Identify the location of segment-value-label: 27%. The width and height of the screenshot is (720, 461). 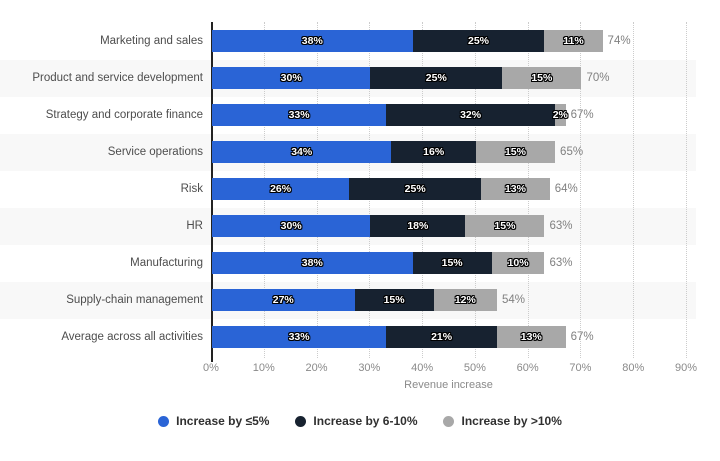
(283, 300).